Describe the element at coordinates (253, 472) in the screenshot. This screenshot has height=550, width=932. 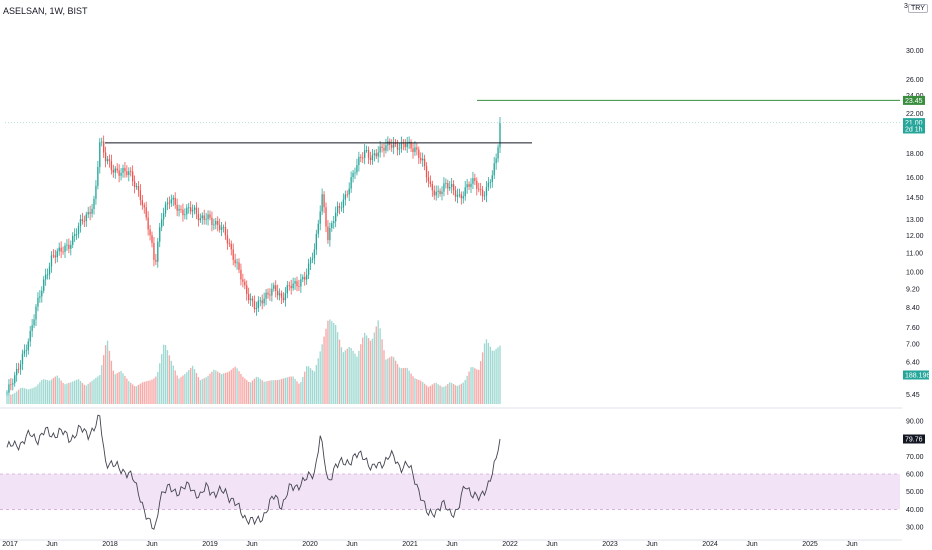
I see `rsi-line` at that location.